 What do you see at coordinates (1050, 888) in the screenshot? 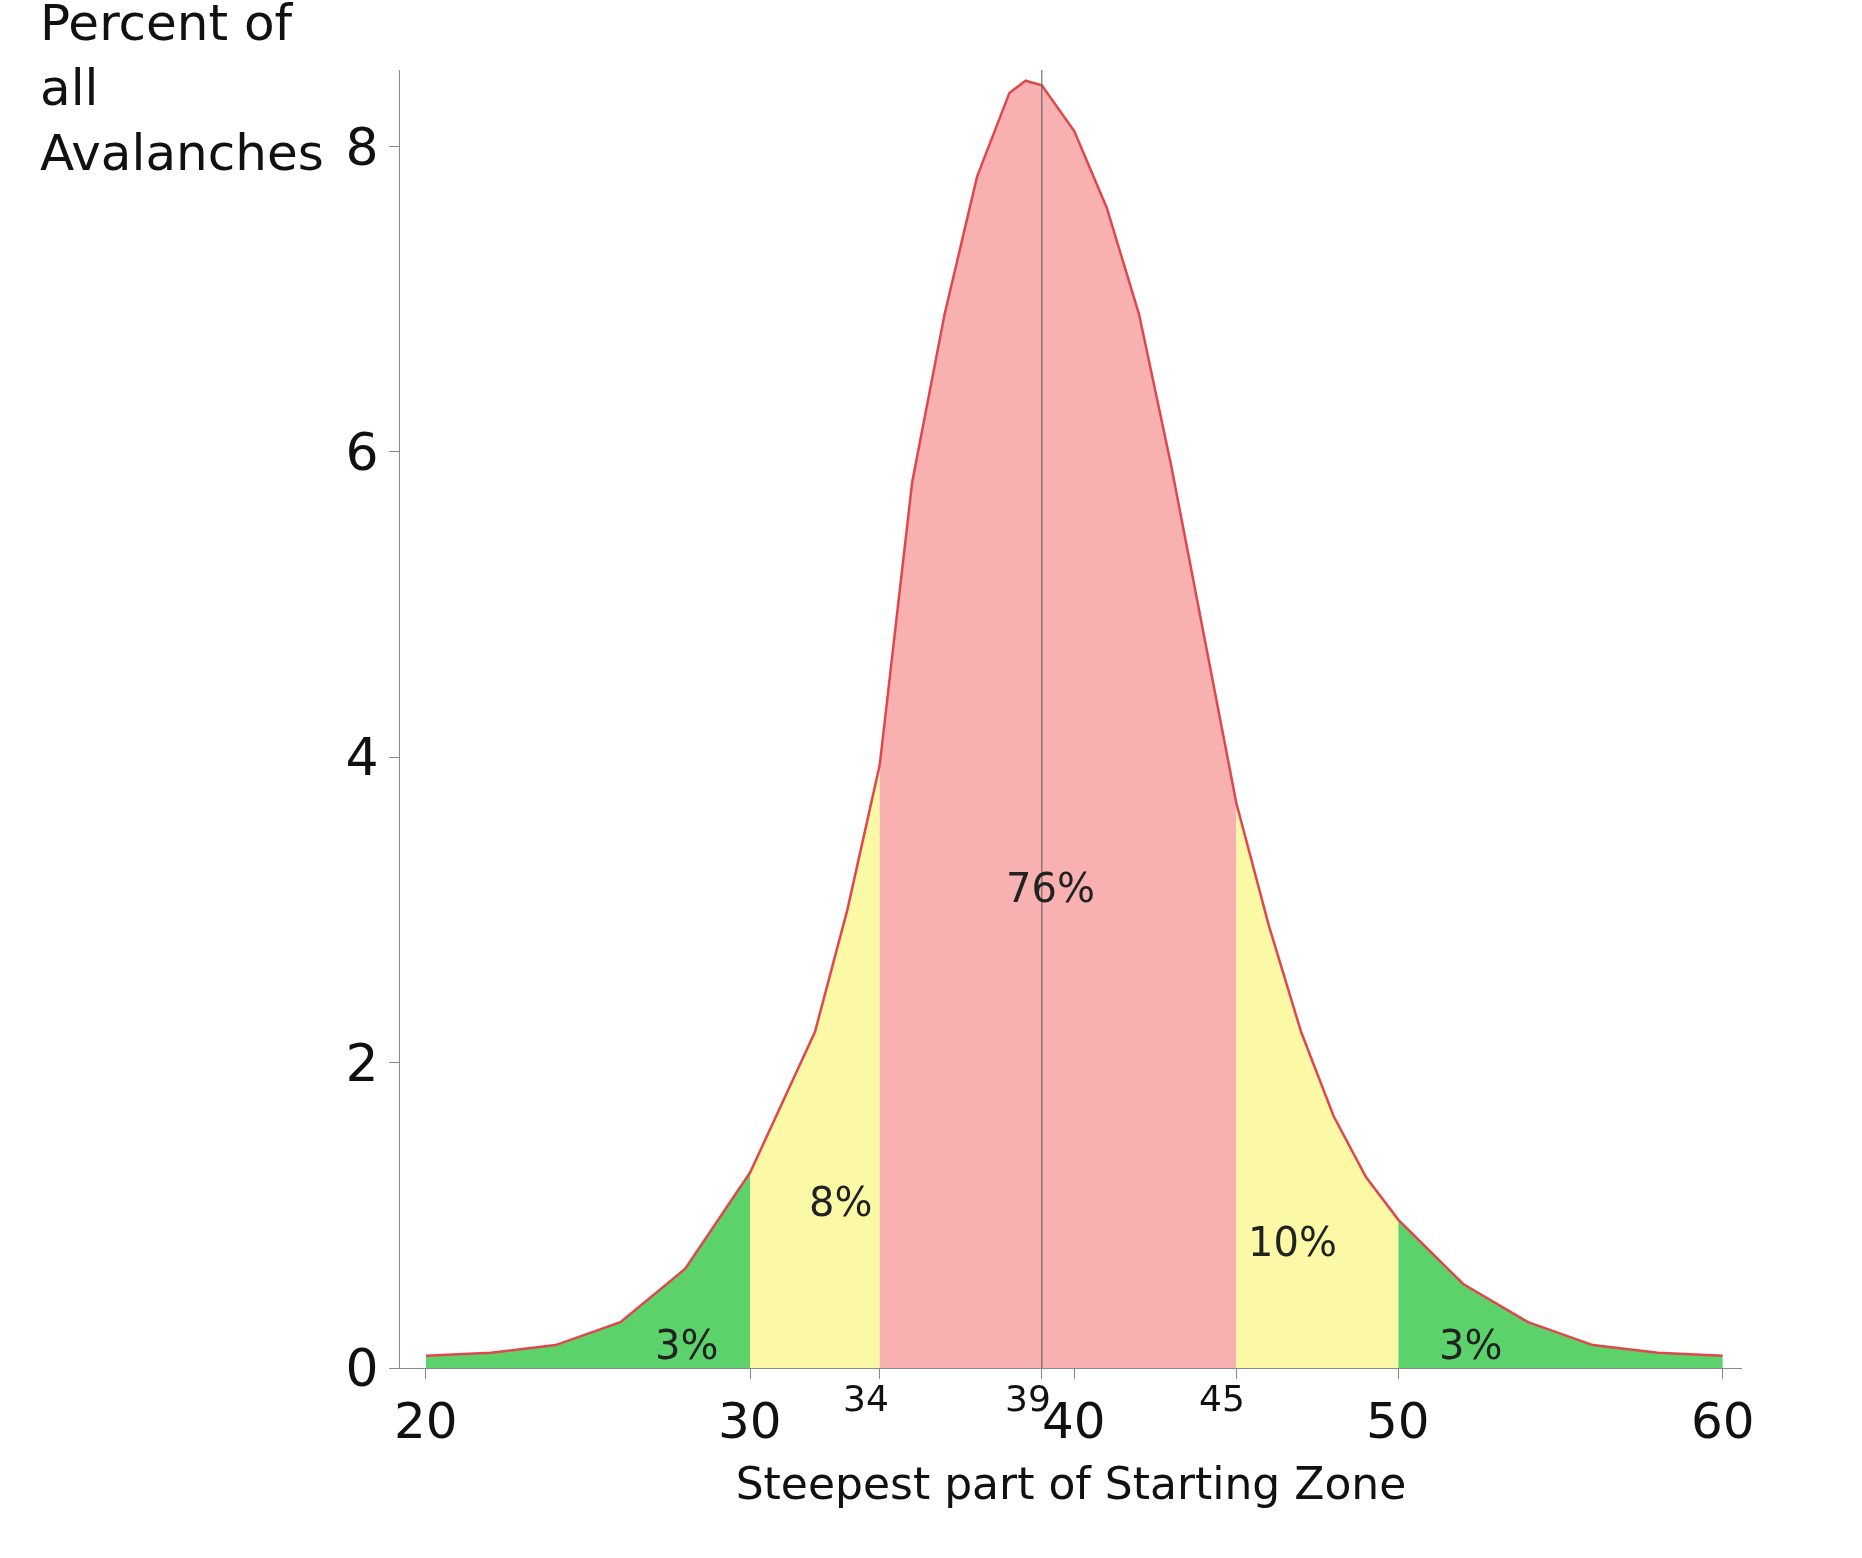
I see `annotation: 76%` at bounding box center [1050, 888].